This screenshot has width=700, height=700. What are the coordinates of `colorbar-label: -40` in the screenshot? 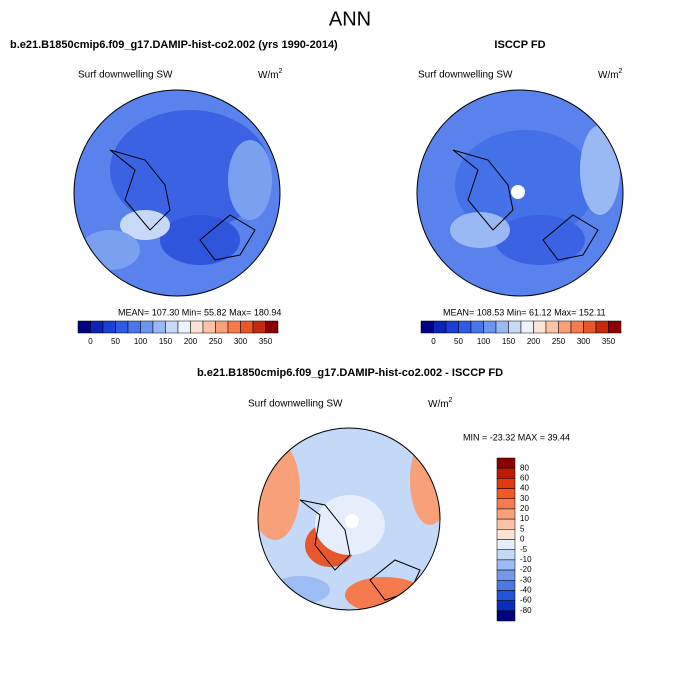 It's located at (526, 590).